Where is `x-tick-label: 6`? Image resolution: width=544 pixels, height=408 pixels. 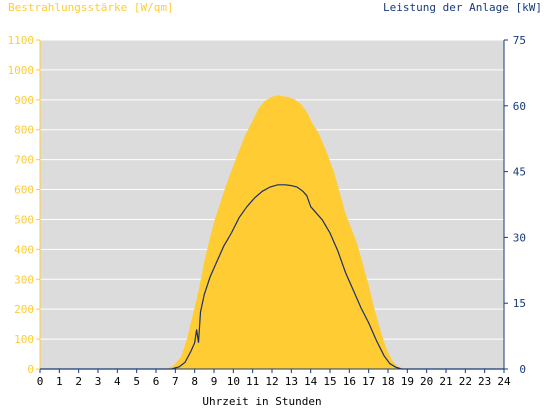 x-tick-label: 6 is located at coordinates (156, 381).